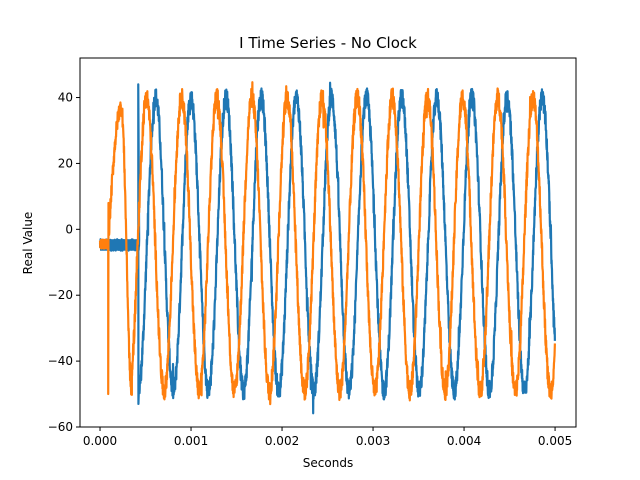 Image resolution: width=640 pixels, height=480 pixels. Describe the element at coordinates (100, 441) in the screenshot. I see `x-tick-label: 0.000` at that location.